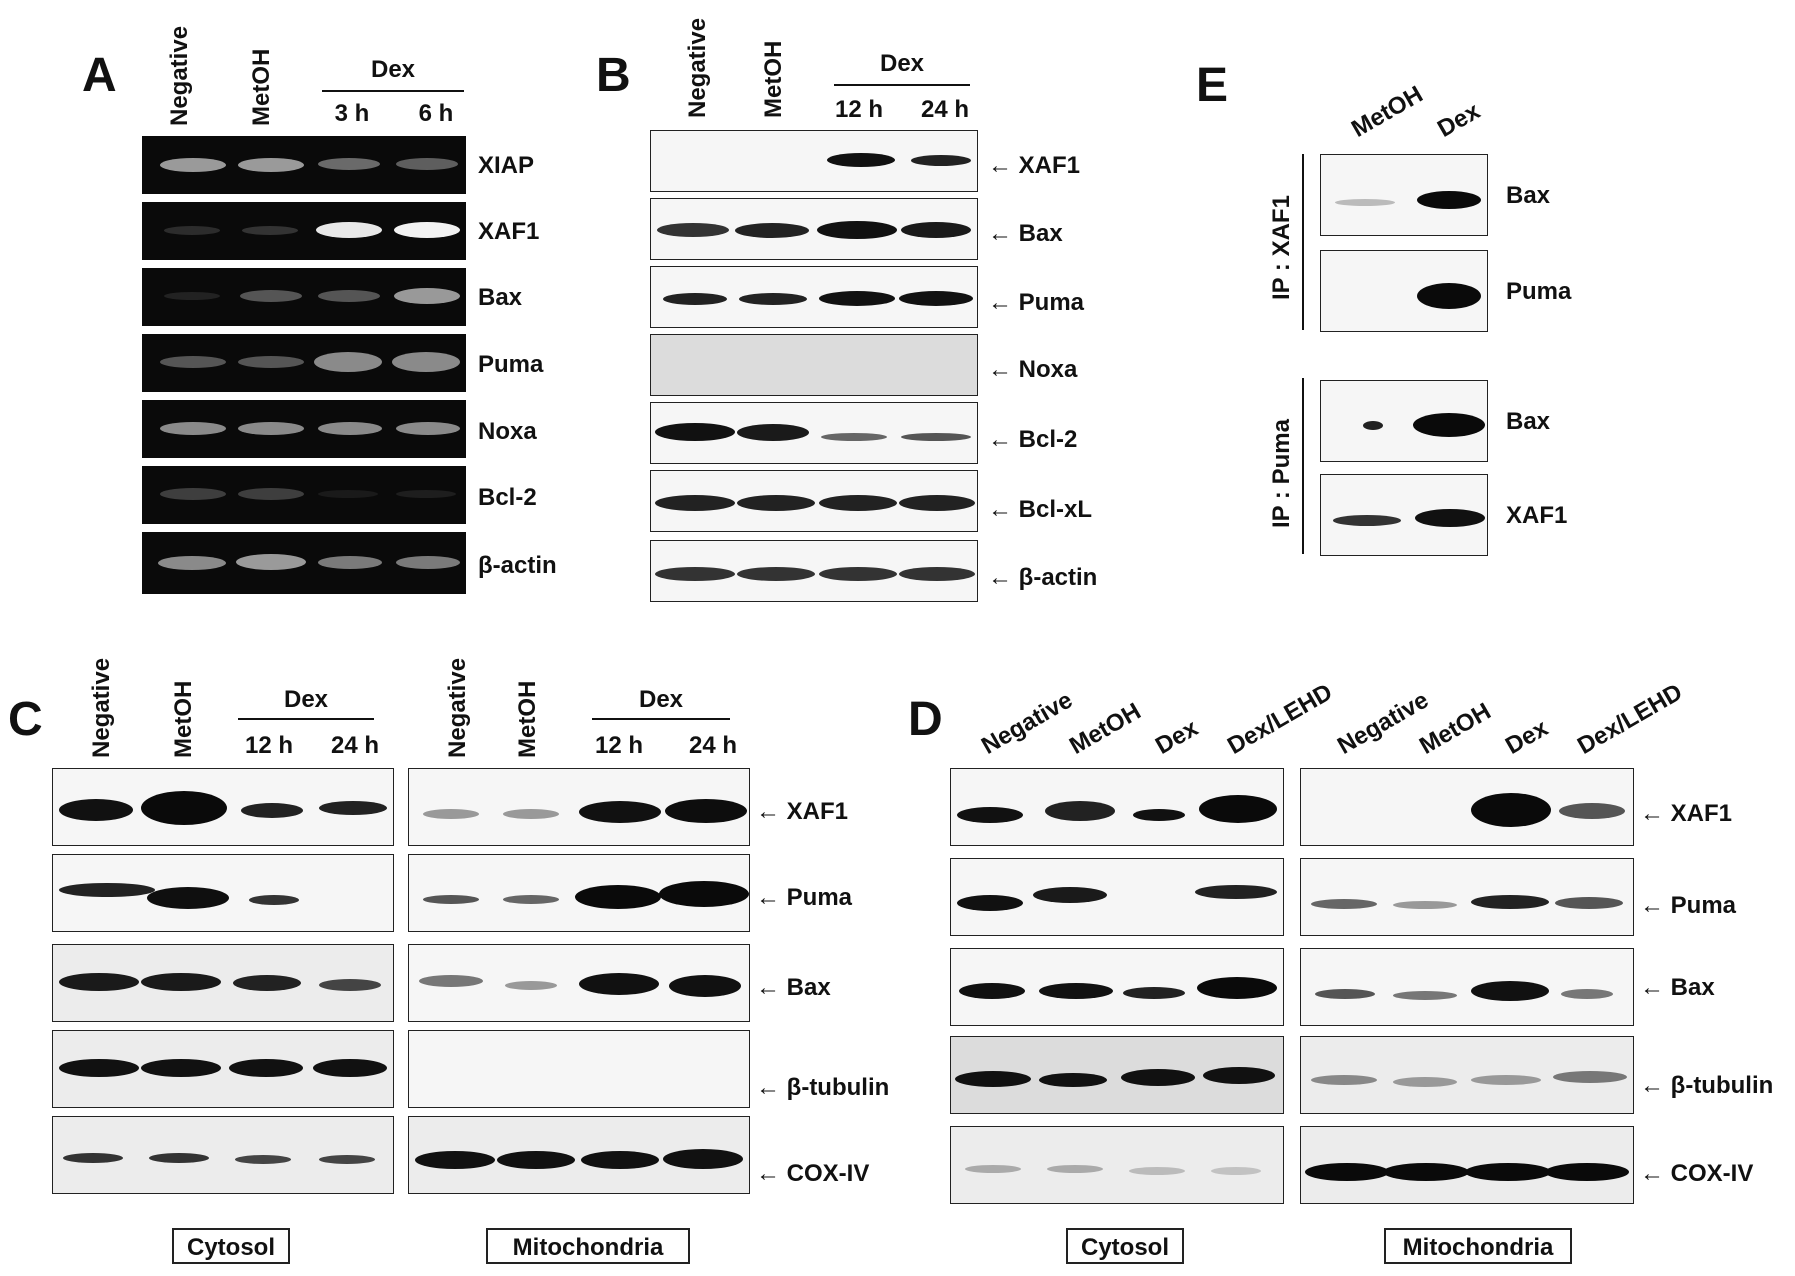 The height and width of the screenshot is (1276, 1795). What do you see at coordinates (1033, 369) in the screenshot?
I see `row-label-noxa: ← Noxa` at bounding box center [1033, 369].